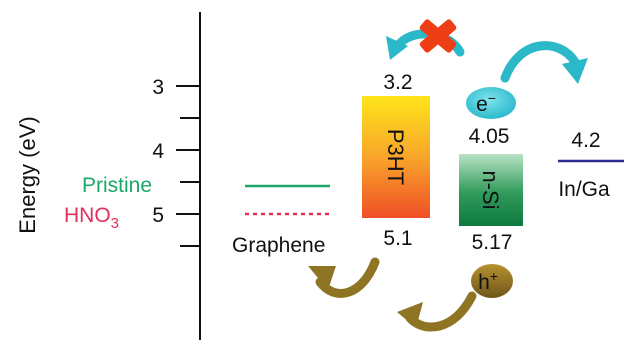 The height and width of the screenshot is (340, 627). I want to click on legend-hno3-label: HNO3, so click(91, 218).